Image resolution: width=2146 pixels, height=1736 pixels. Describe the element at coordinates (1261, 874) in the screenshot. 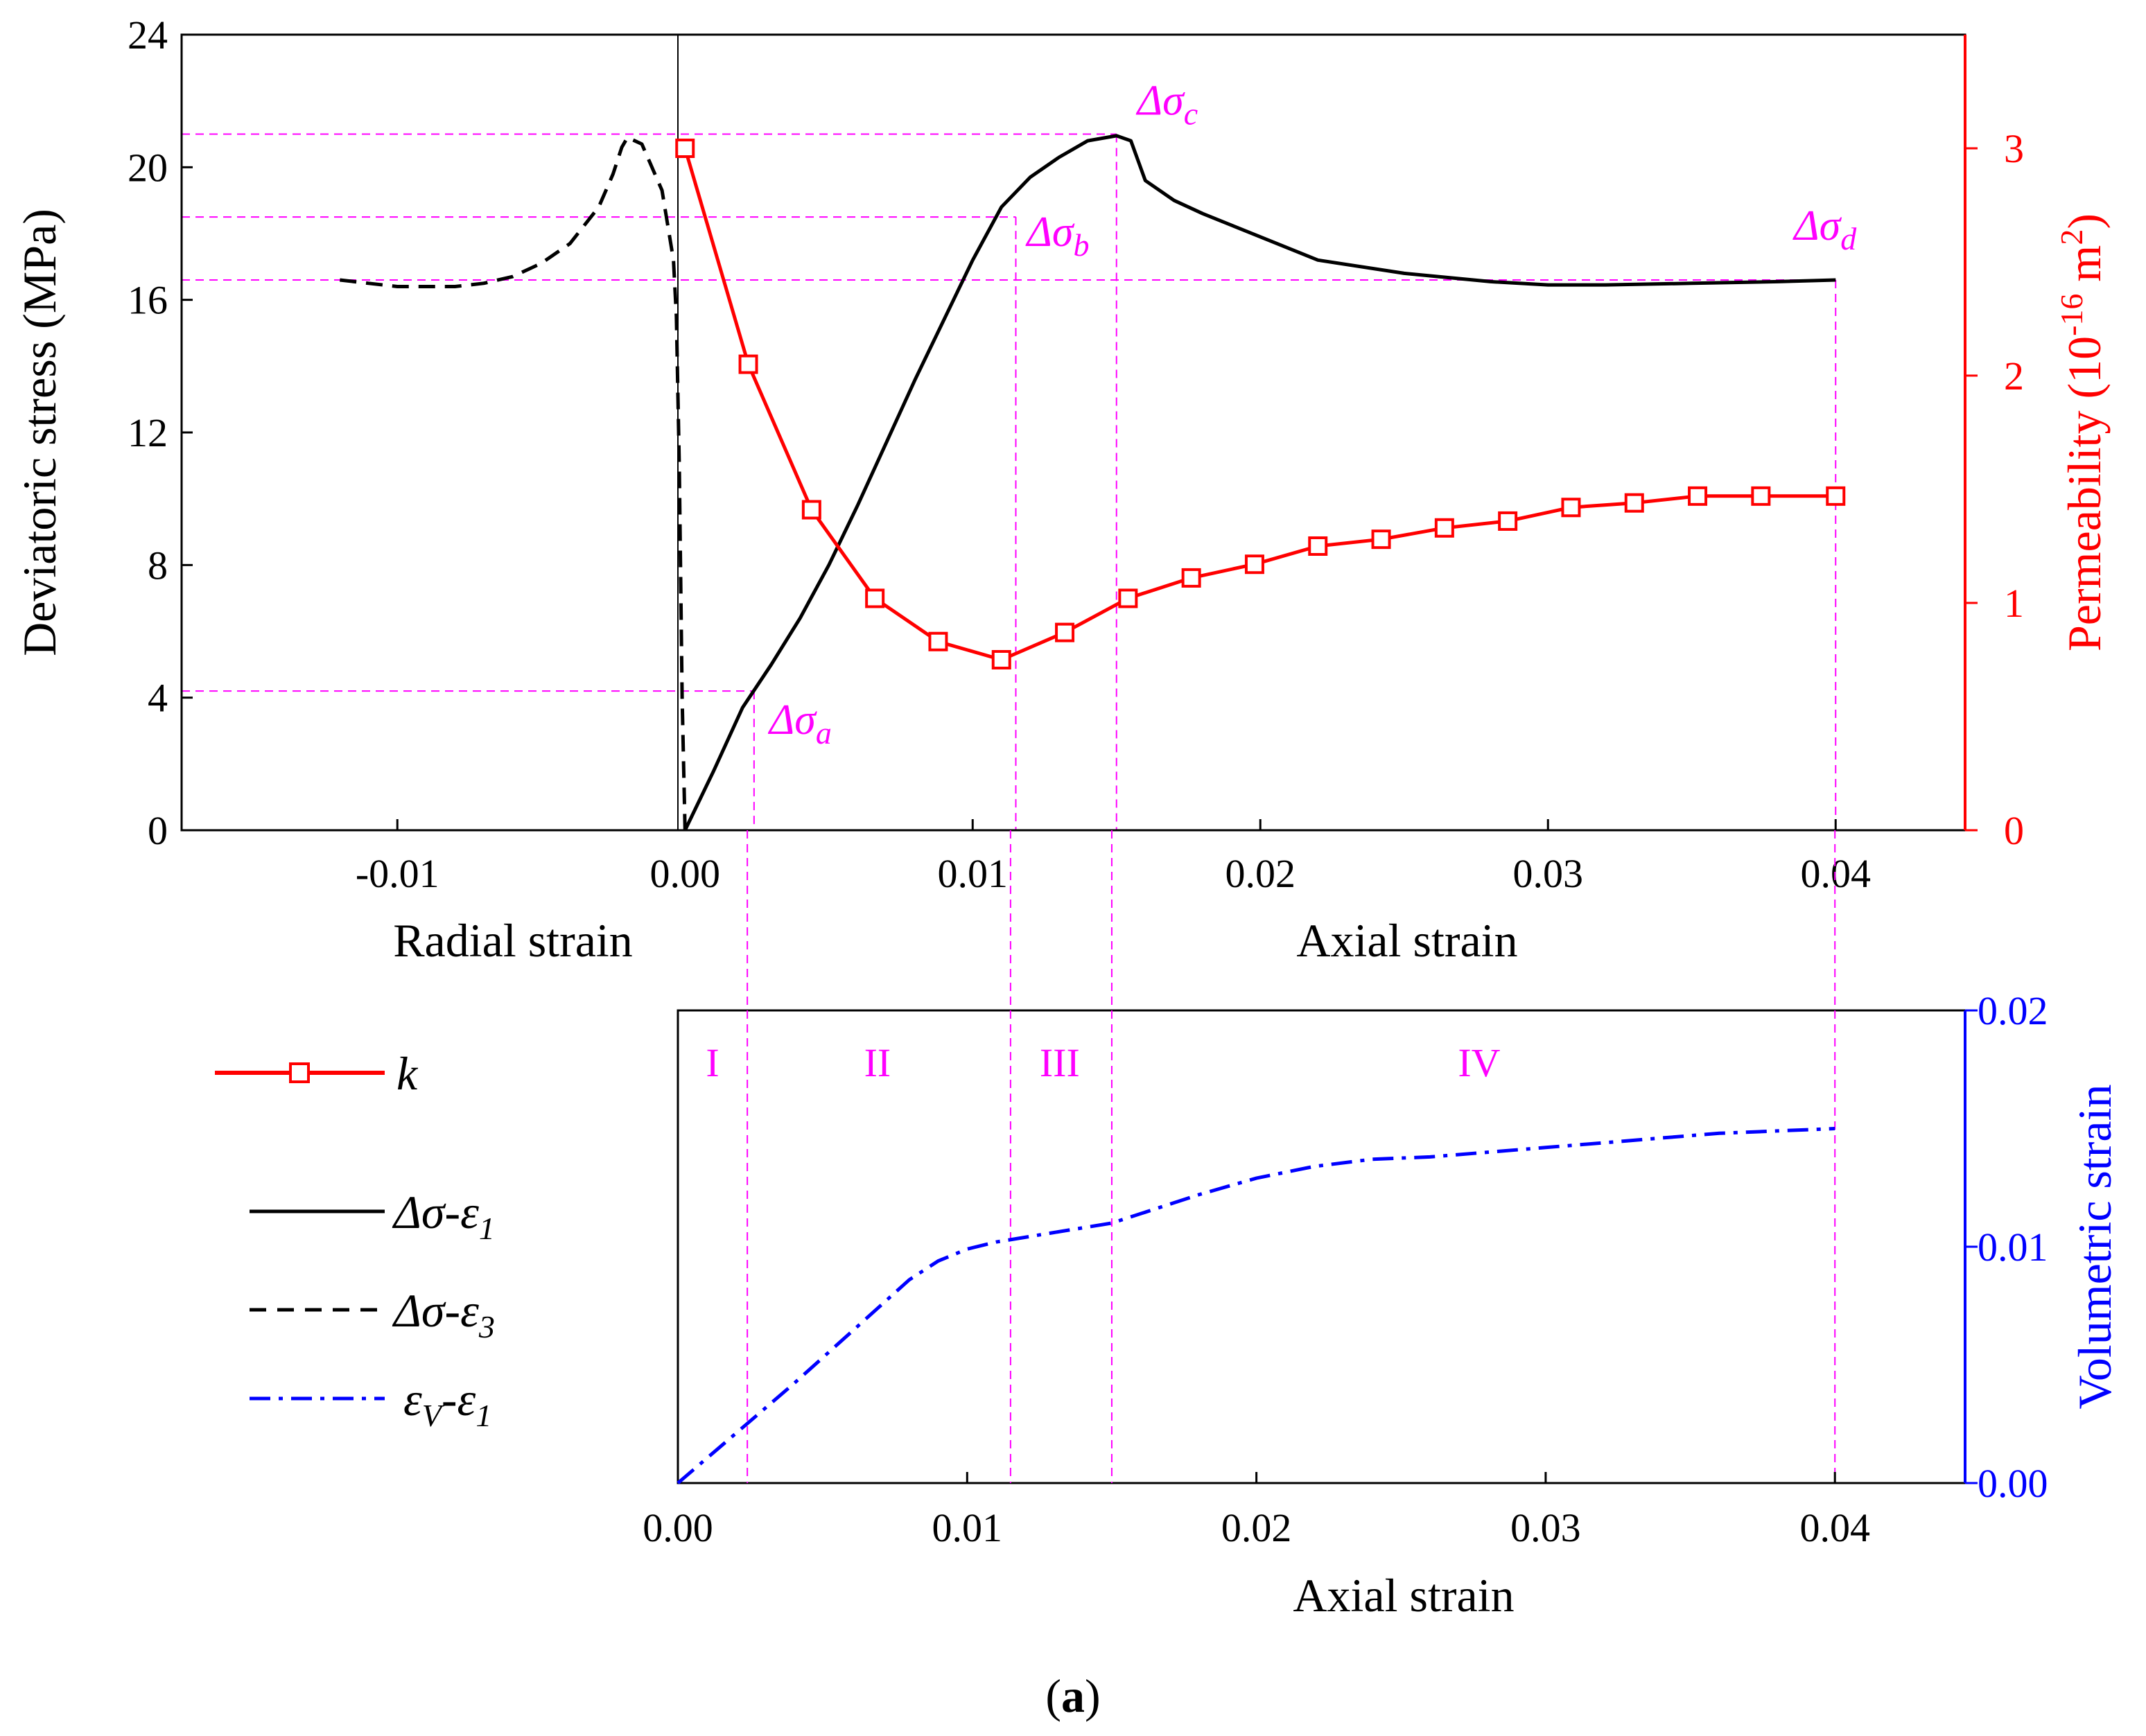

I see `top-xtick-label: 0.02` at that location.